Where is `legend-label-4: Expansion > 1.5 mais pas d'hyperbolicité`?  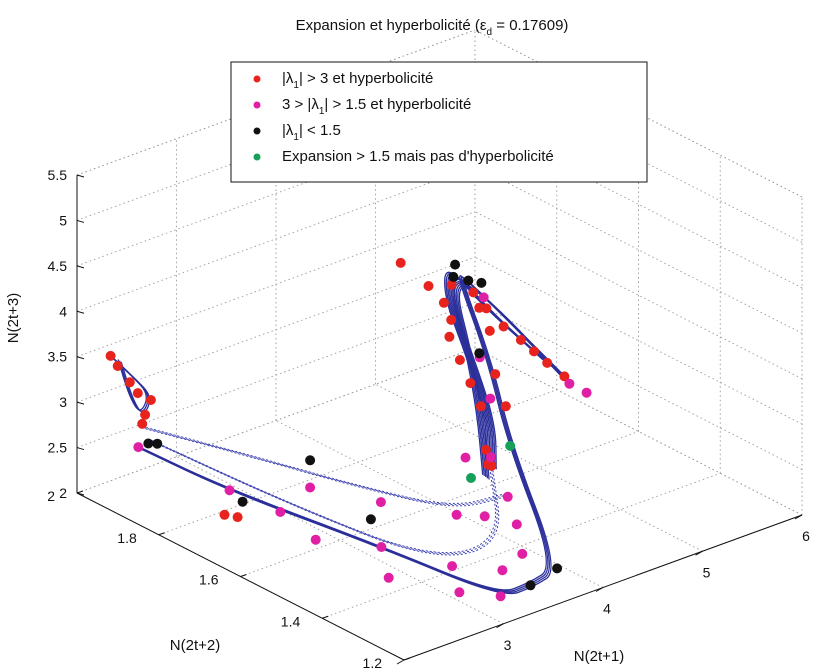 legend-label-4: Expansion > 1.5 mais pas d'hyperbolicité is located at coordinates (418, 156).